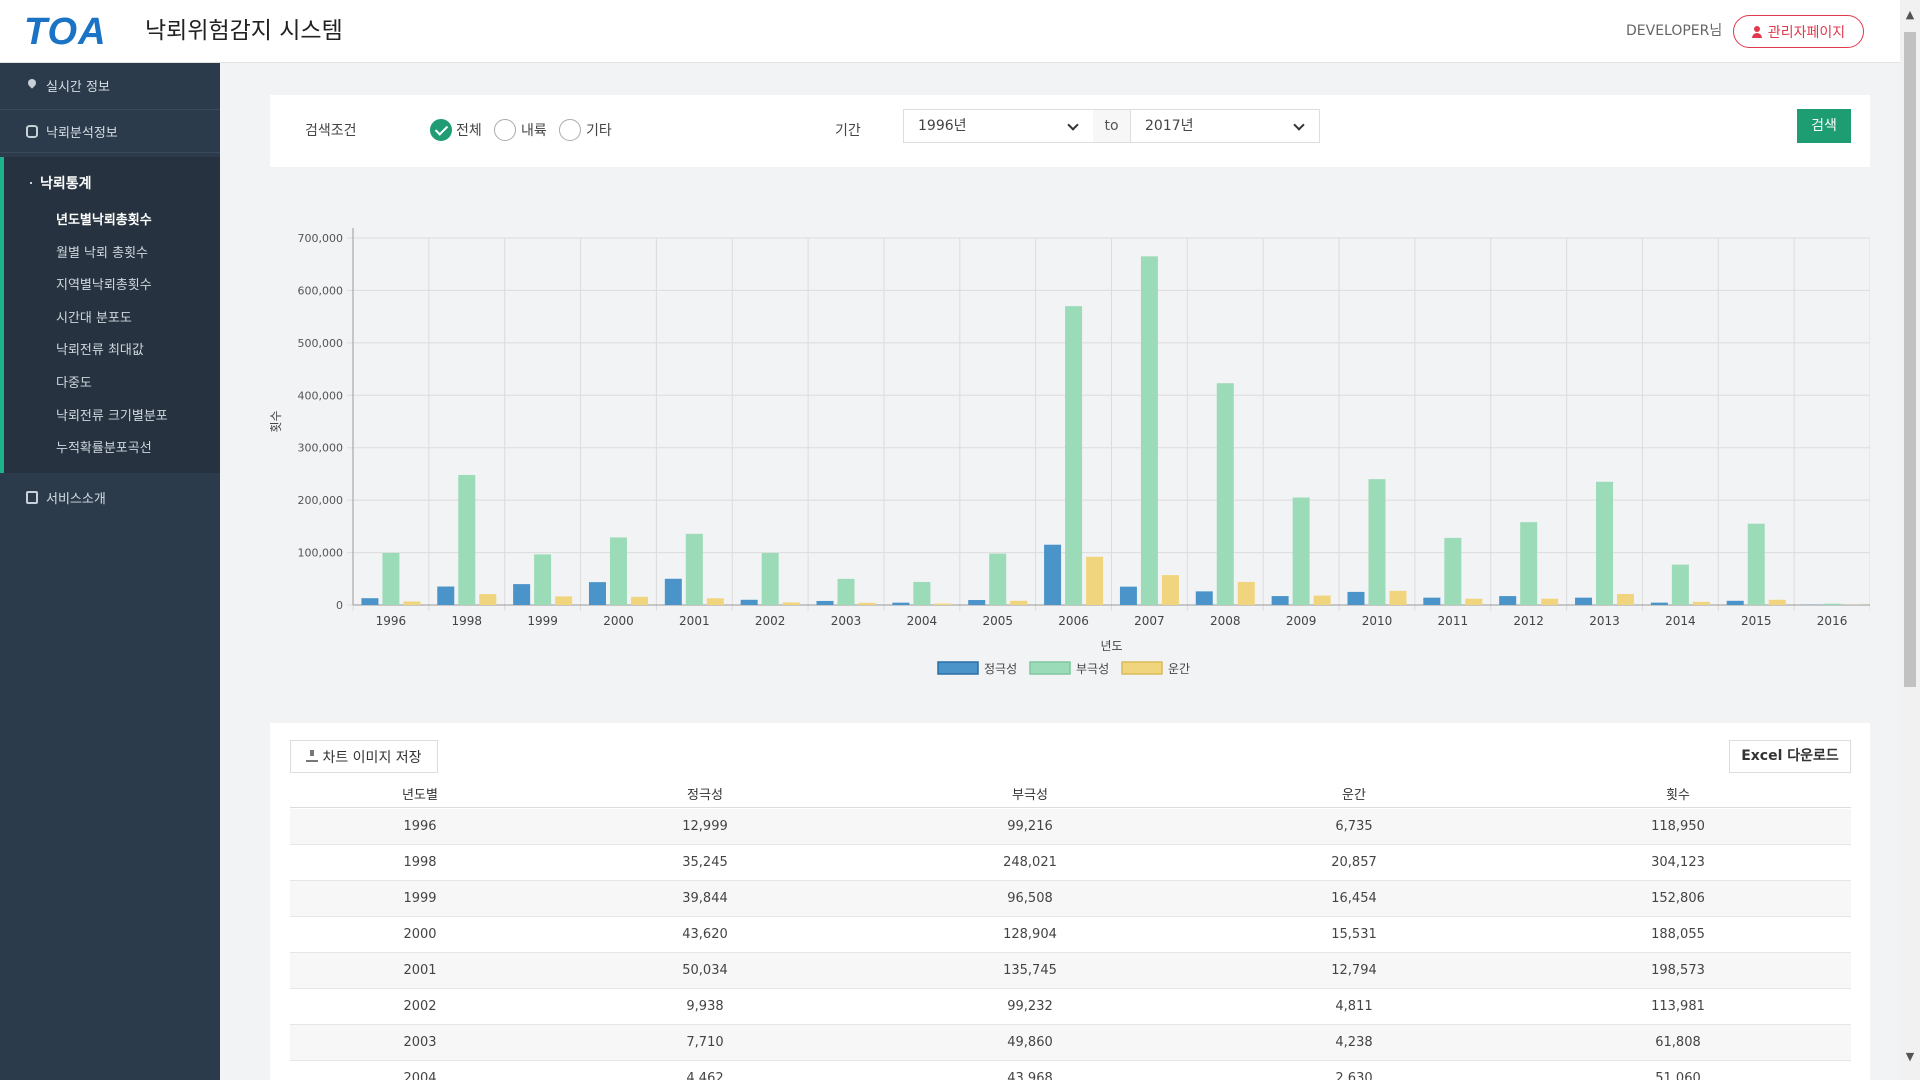 The height and width of the screenshot is (1080, 1920). I want to click on search-button: 검색, so click(1824, 126).